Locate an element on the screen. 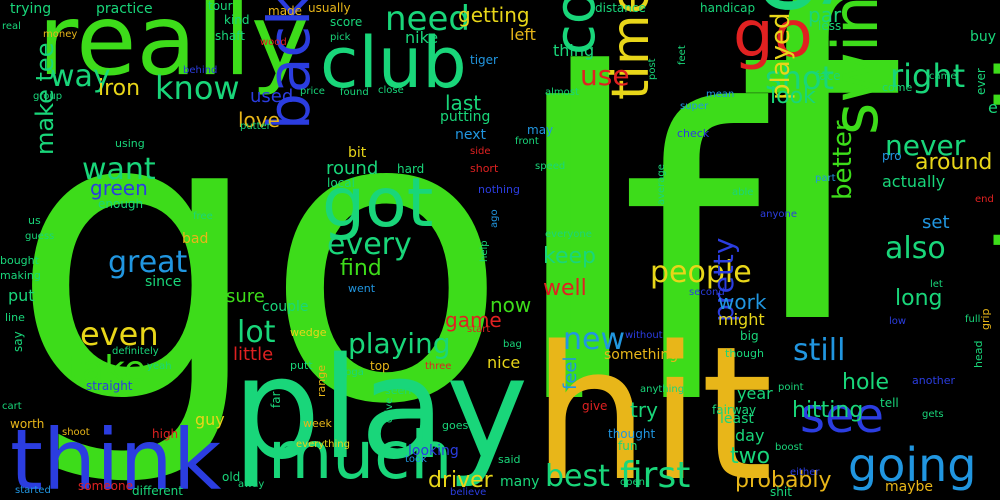  word-trying: trying is located at coordinates (31, 9).